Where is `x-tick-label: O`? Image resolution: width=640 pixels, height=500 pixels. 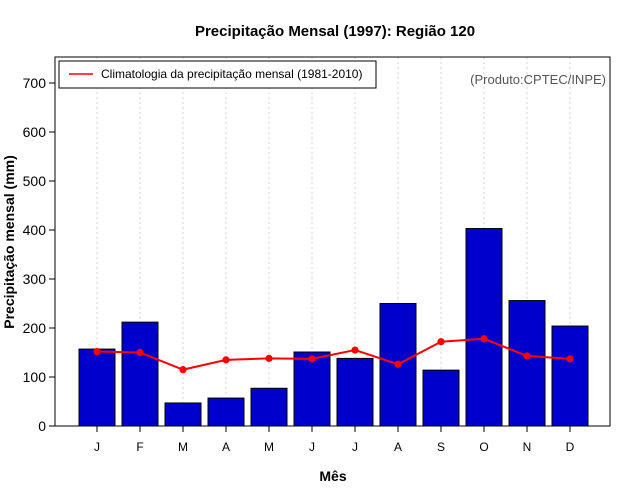 x-tick-label: O is located at coordinates (483, 447).